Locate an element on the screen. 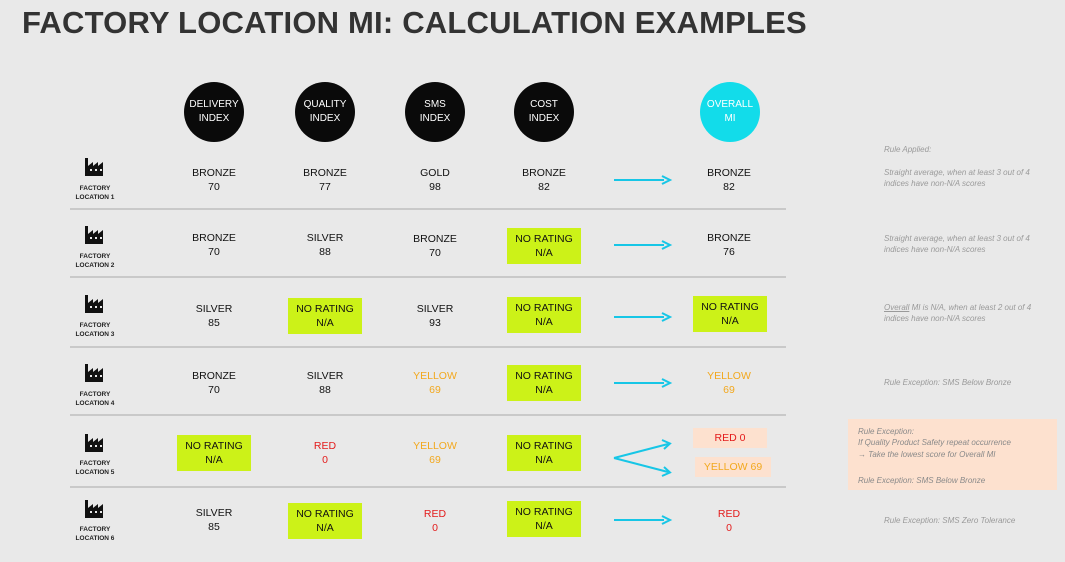 This screenshot has width=1065, height=562. factory-location-label: FACTORY LOCATION 2 is located at coordinates (95, 261).